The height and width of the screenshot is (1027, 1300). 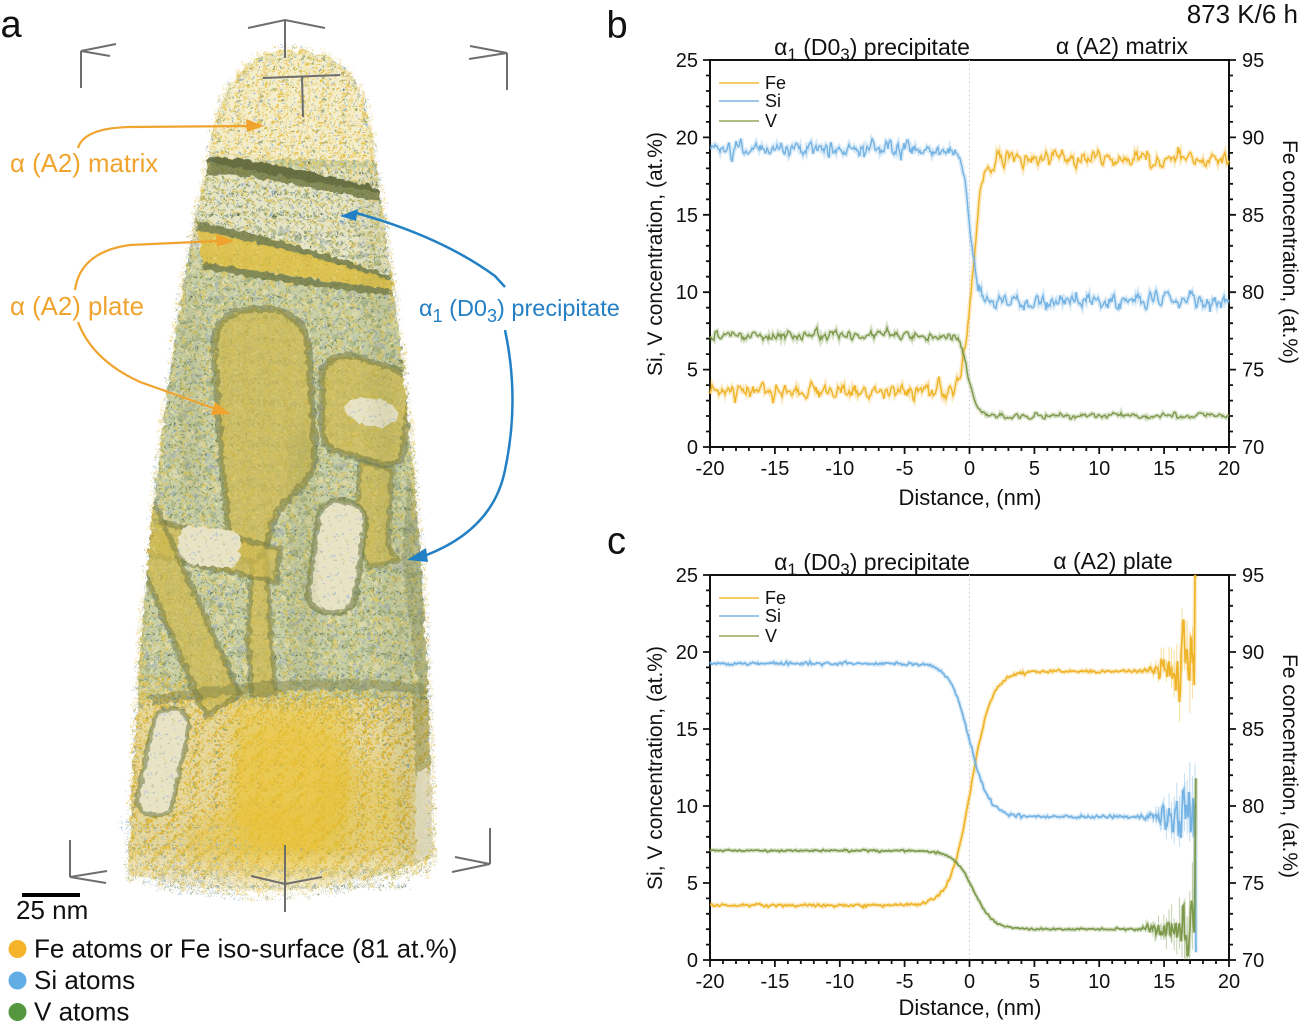 I want to click on svg-text: c, so click(x=616, y=542).